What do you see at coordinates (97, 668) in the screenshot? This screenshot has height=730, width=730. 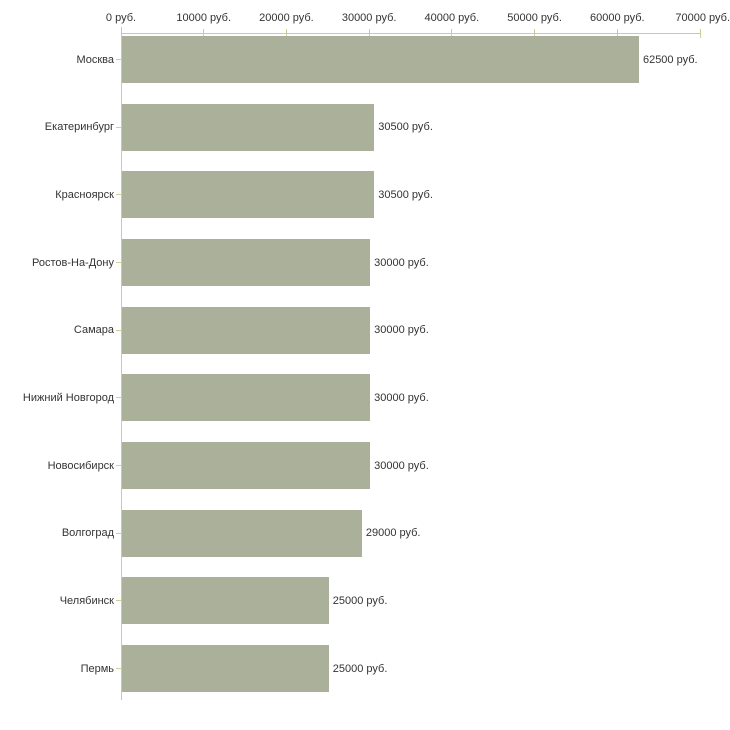 I see `category-label: Пермь` at bounding box center [97, 668].